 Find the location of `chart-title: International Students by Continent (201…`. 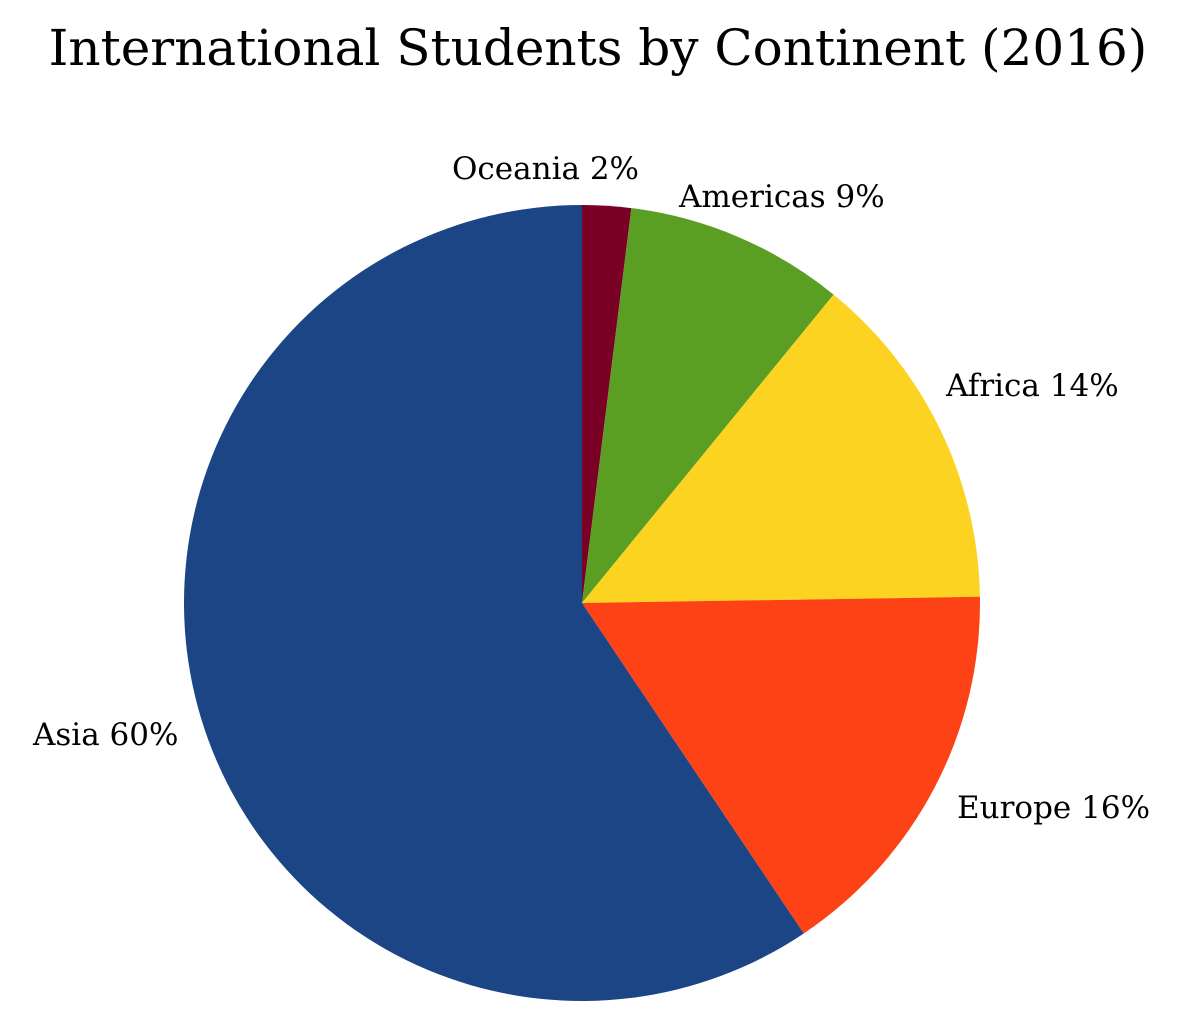

chart-title: International Students by Continent (201… is located at coordinates (598, 48).